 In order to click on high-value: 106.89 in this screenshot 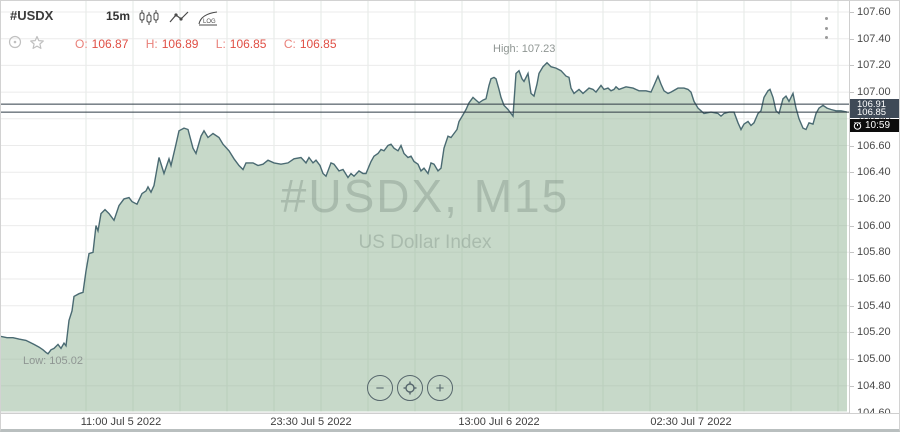, I will do `click(180, 44)`.